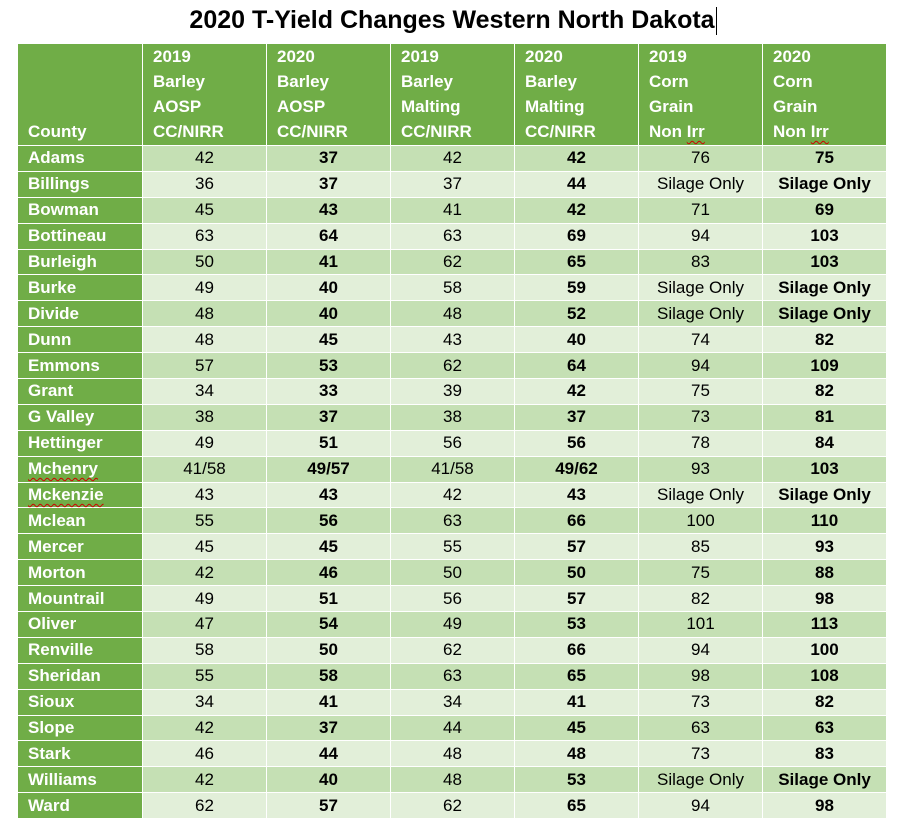  Describe the element at coordinates (80, 728) in the screenshot. I see `county-cell: Slope` at that location.